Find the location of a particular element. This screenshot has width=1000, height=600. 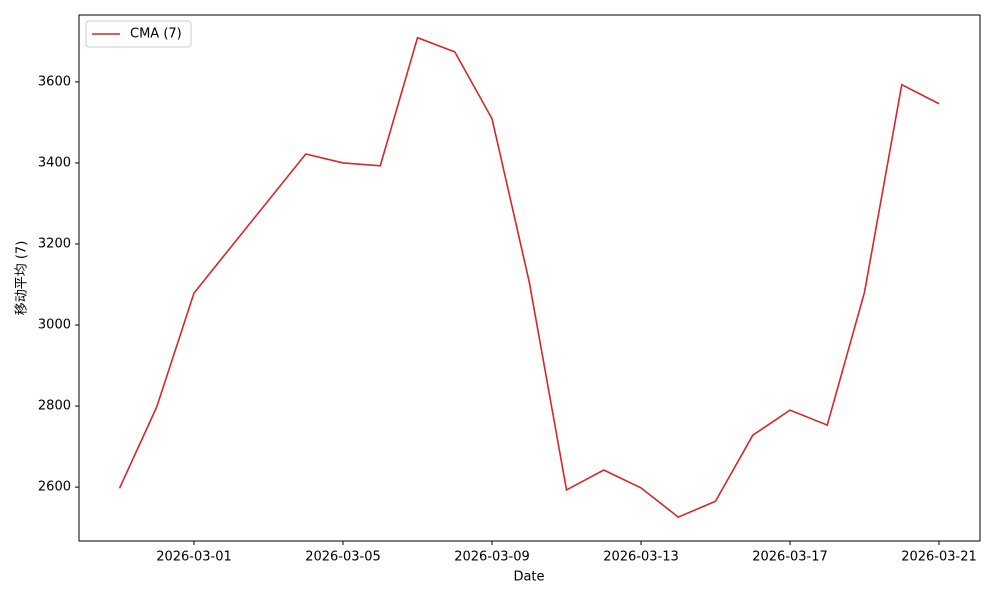

x-tick-label: 2026-03-21 is located at coordinates (939, 557).